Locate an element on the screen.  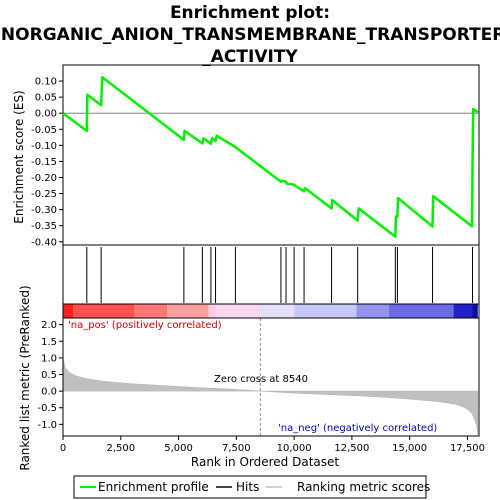
chart-title-line-1: Enrichment plot: is located at coordinates (250, 13).